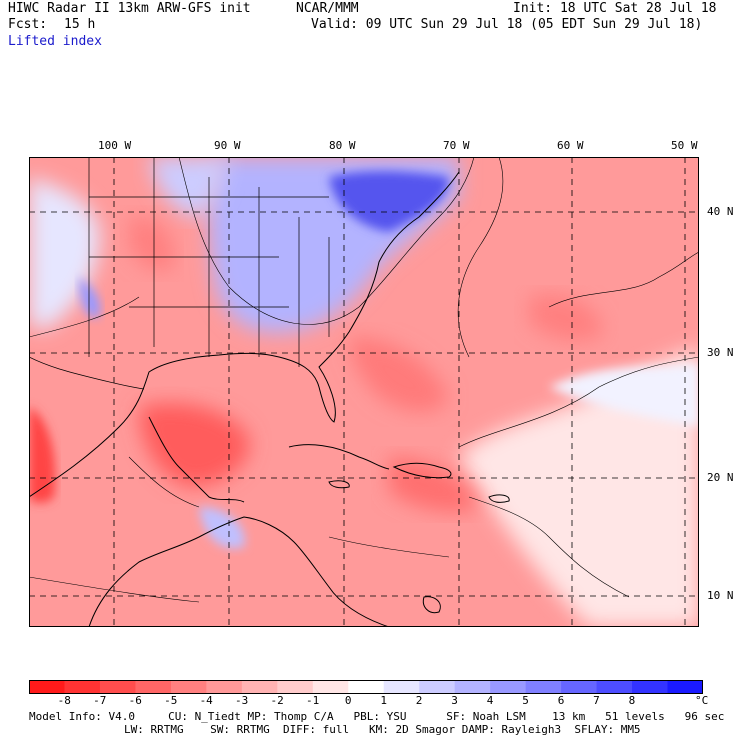 Image resolution: width=740 pixels, height=740 pixels. I want to click on colorbar-tick-label: -7, so click(100, 700).